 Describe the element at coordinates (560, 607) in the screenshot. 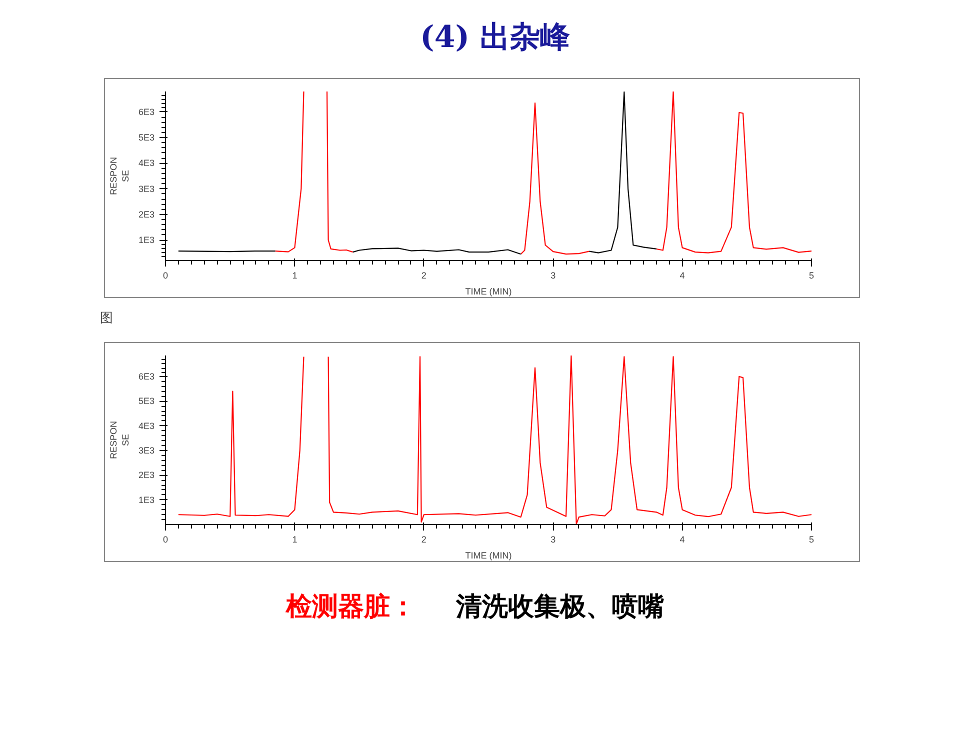

I see `text: 清洗收集极、喷嘴` at that location.